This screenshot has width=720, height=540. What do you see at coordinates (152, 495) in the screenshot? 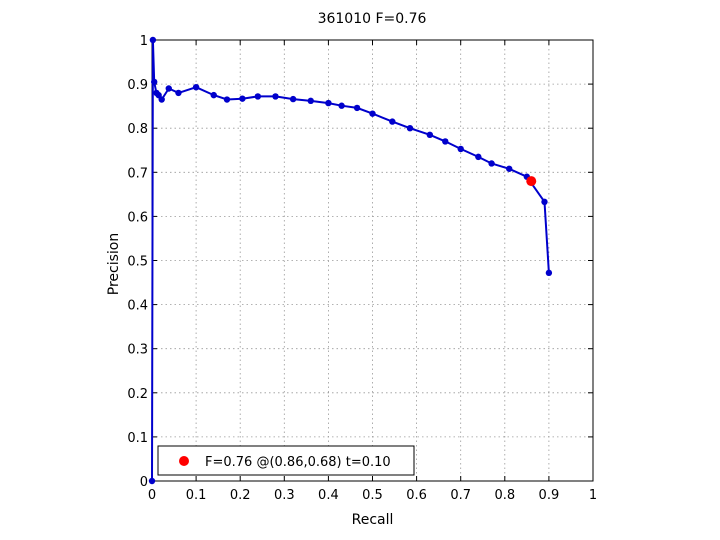
I see `x-tick-label: 0` at bounding box center [152, 495].